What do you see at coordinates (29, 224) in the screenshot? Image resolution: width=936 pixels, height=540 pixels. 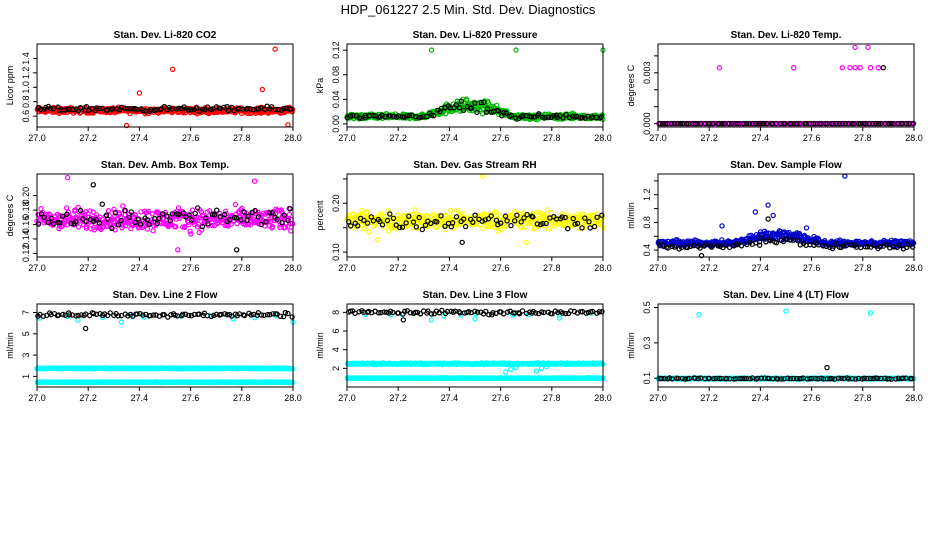 I see `y-axis: 0.120.140.160.180.20` at bounding box center [29, 224].